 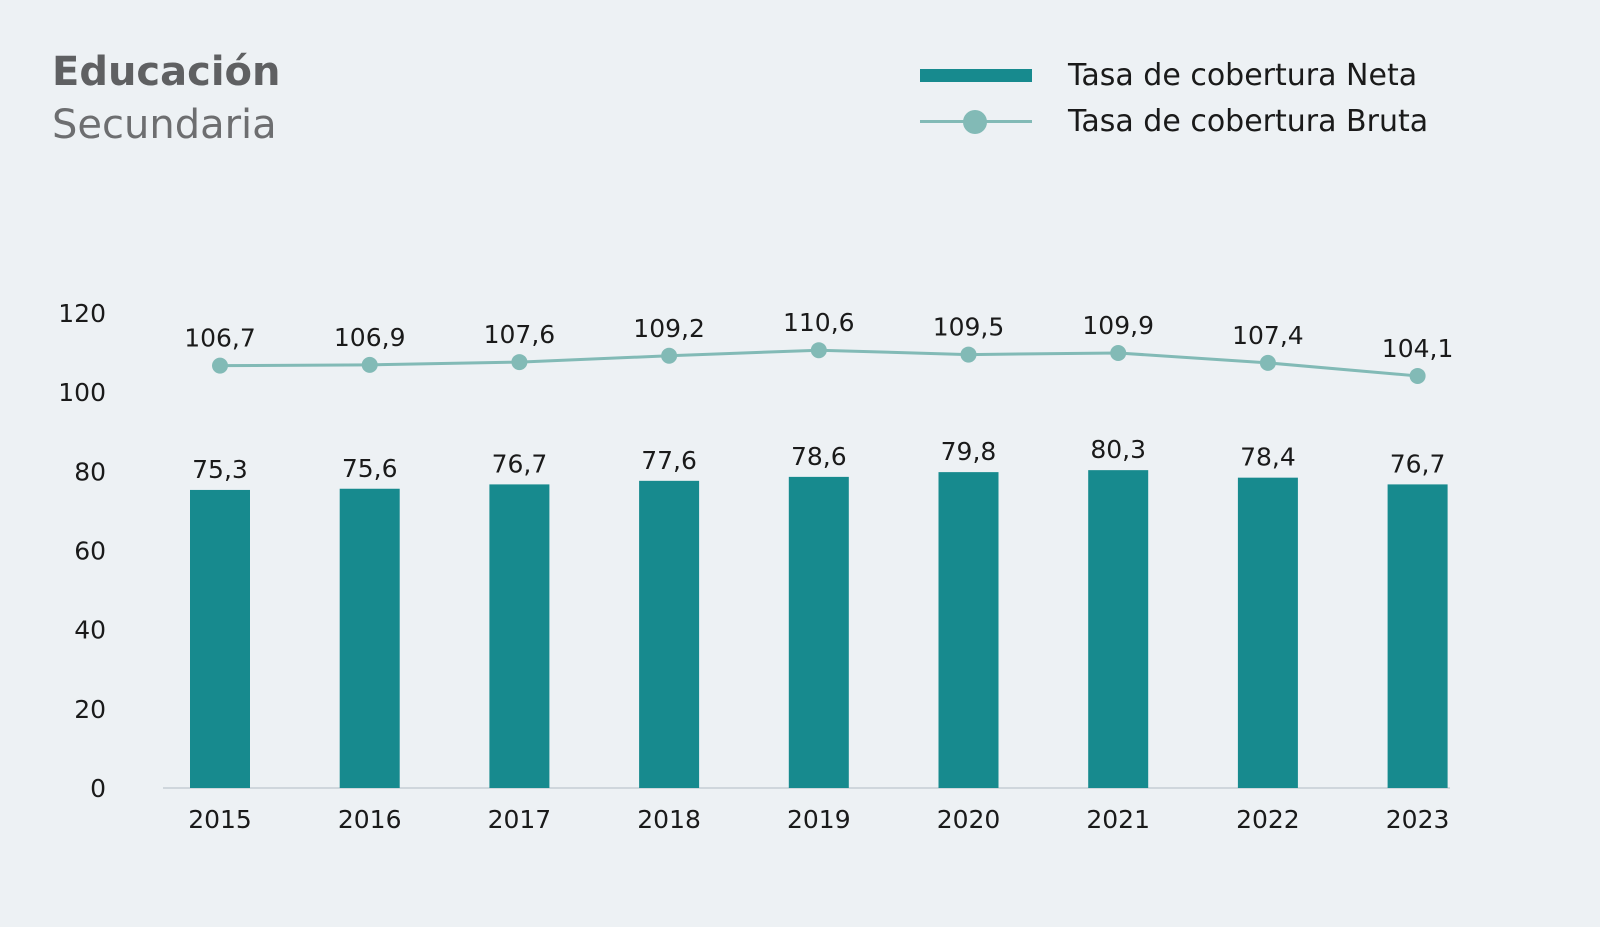 What do you see at coordinates (1268, 335) in the screenshot?
I see `line-value-label: 107,4` at bounding box center [1268, 335].